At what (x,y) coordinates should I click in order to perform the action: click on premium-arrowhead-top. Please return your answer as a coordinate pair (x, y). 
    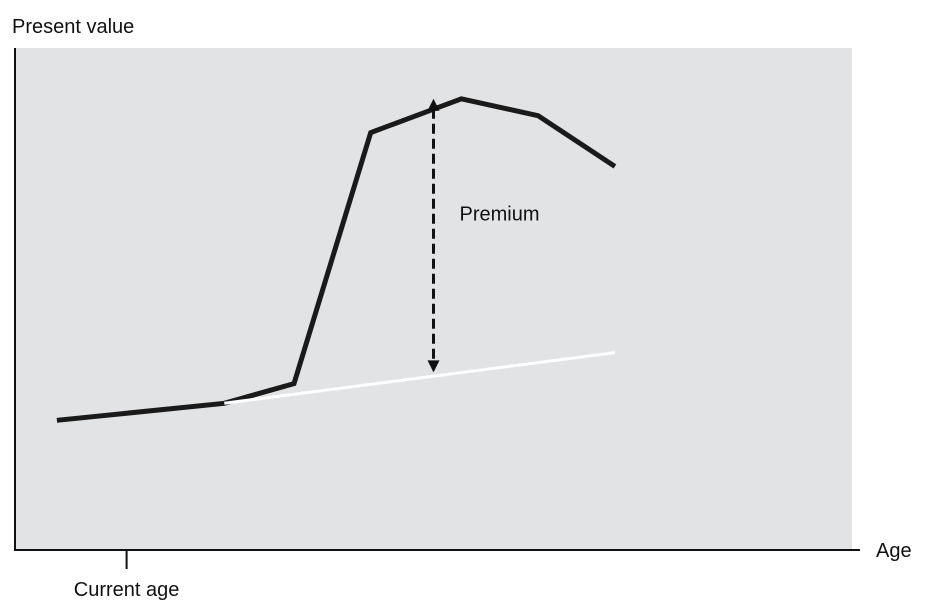
    Looking at the image, I should click on (433, 104).